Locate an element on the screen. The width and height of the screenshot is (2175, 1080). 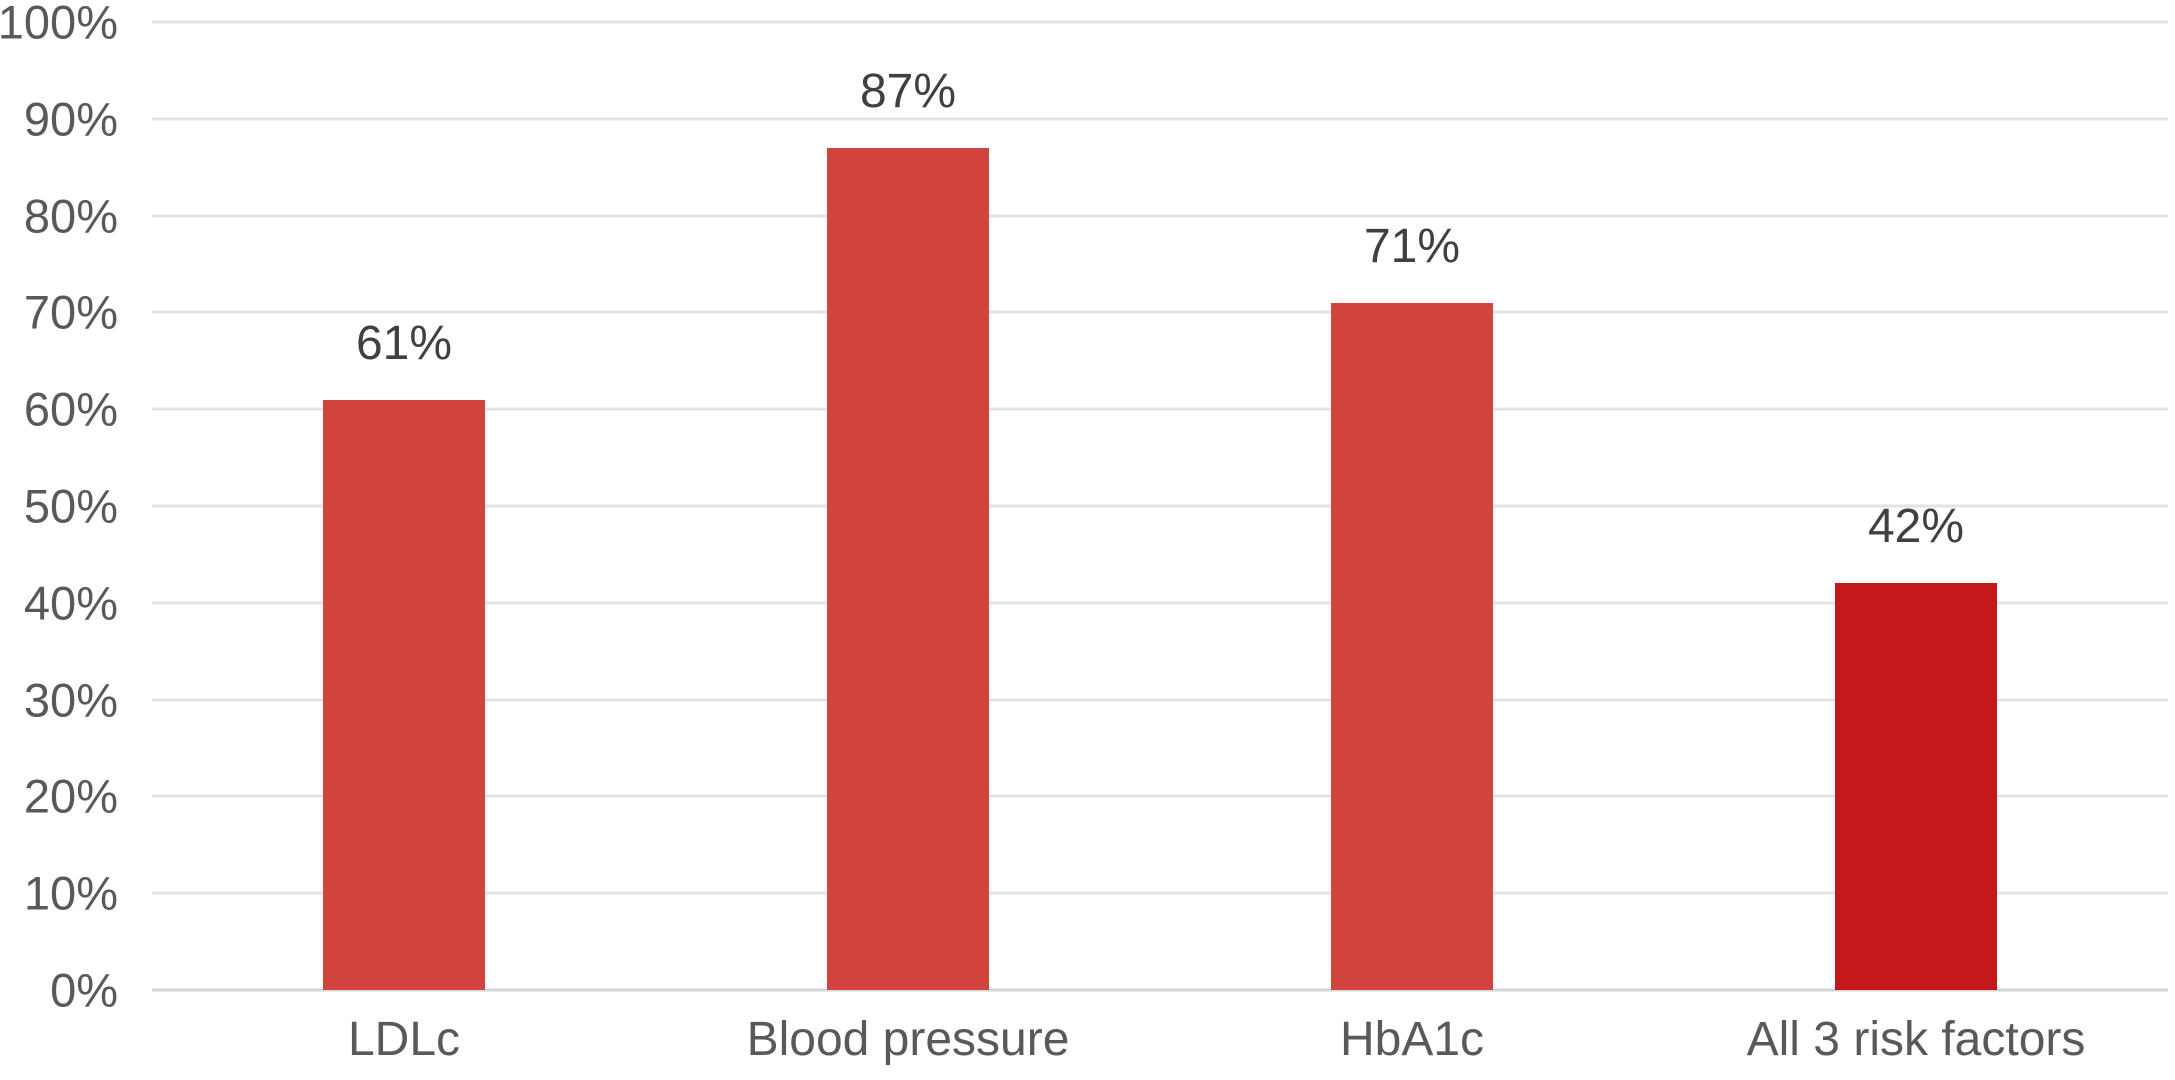
y-axis: 0% 10% 20% 30% 40% 50% 60% 70% 80% 90% 100% is located at coordinates (59, 507).